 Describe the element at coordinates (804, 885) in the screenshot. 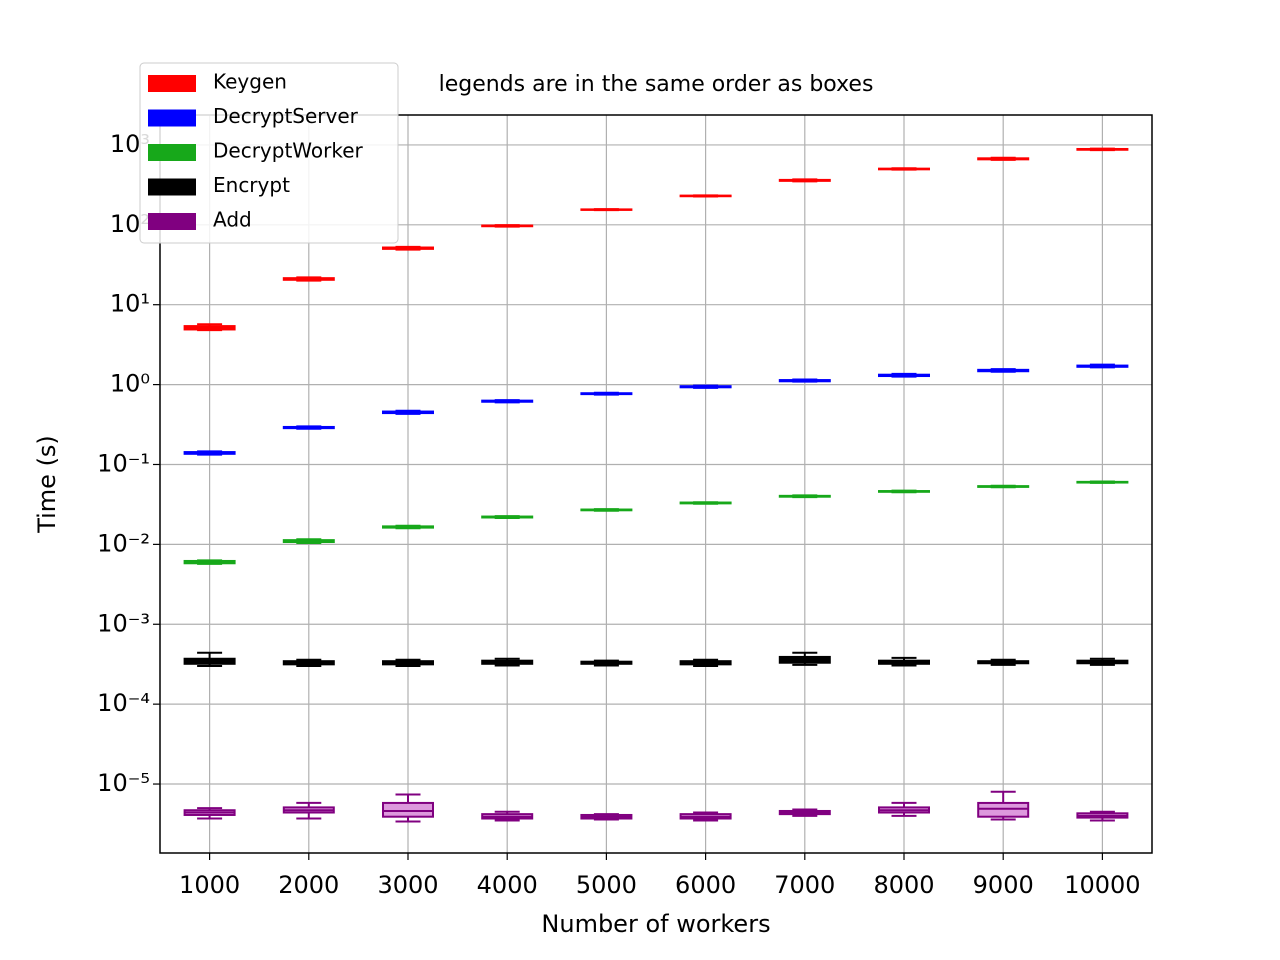

I see `x-tick-label: 7000` at that location.